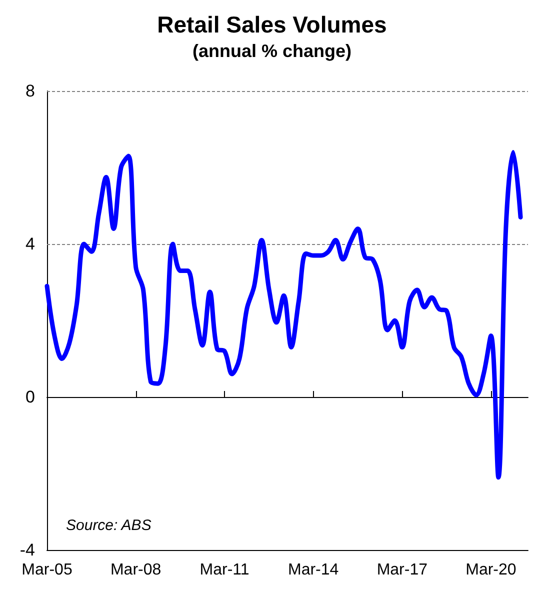 This screenshot has width=544, height=589. I want to click on y-tick-label: 4, so click(30, 244).